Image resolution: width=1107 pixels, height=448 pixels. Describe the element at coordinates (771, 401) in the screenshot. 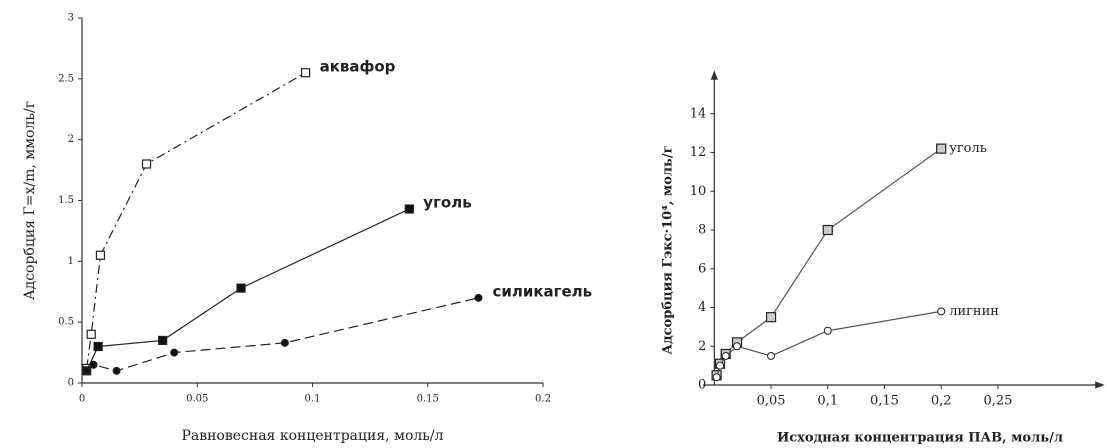

I see `x-tick-label: 0,05` at that location.